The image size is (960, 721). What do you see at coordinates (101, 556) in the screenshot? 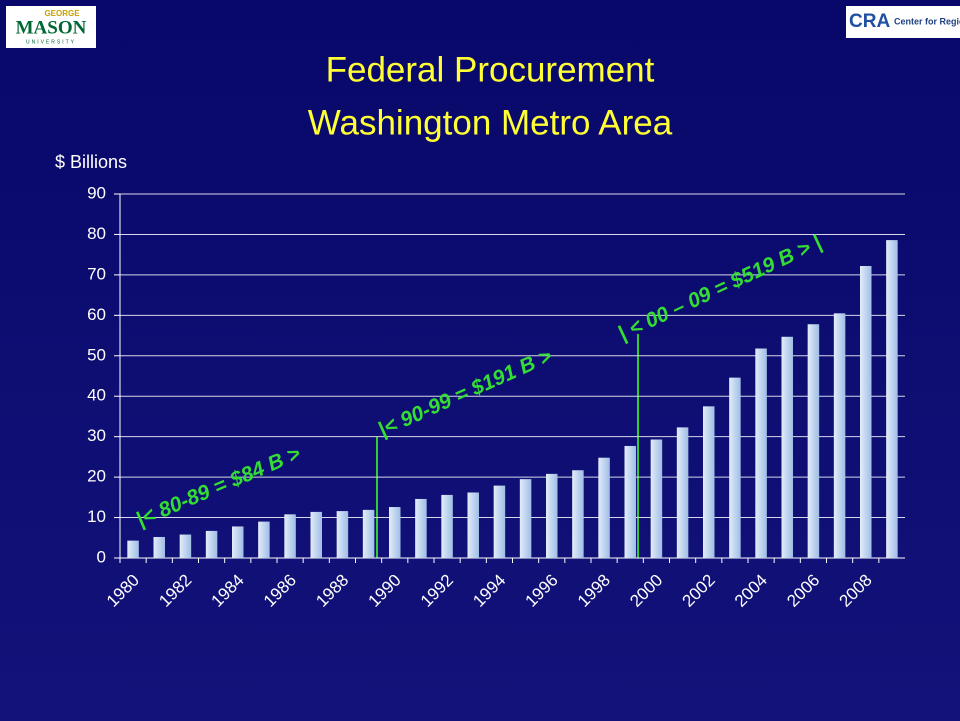
I see `y-tick-label: 0` at bounding box center [101, 556].